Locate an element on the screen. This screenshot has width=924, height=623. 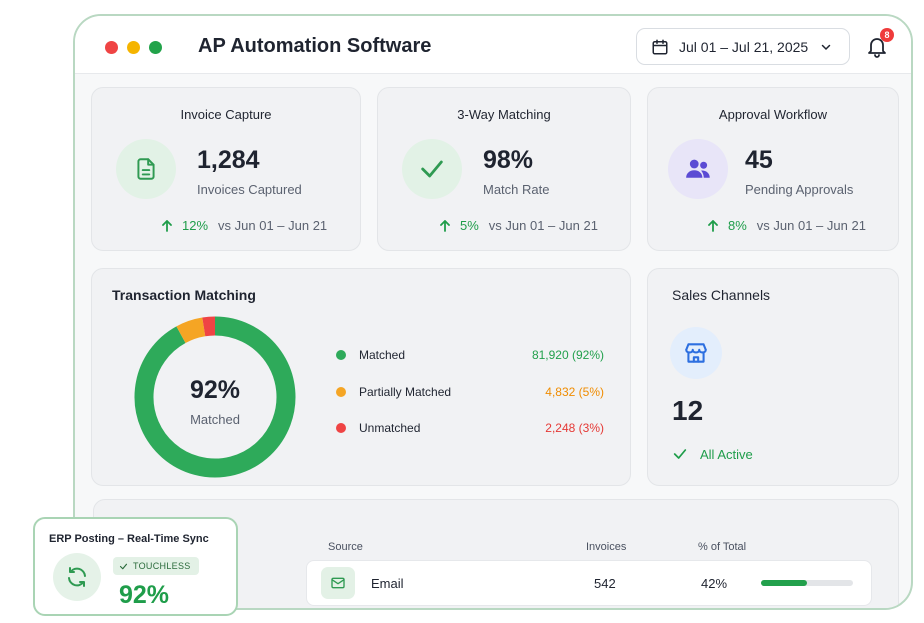
store-icon is located at coordinates (696, 353).